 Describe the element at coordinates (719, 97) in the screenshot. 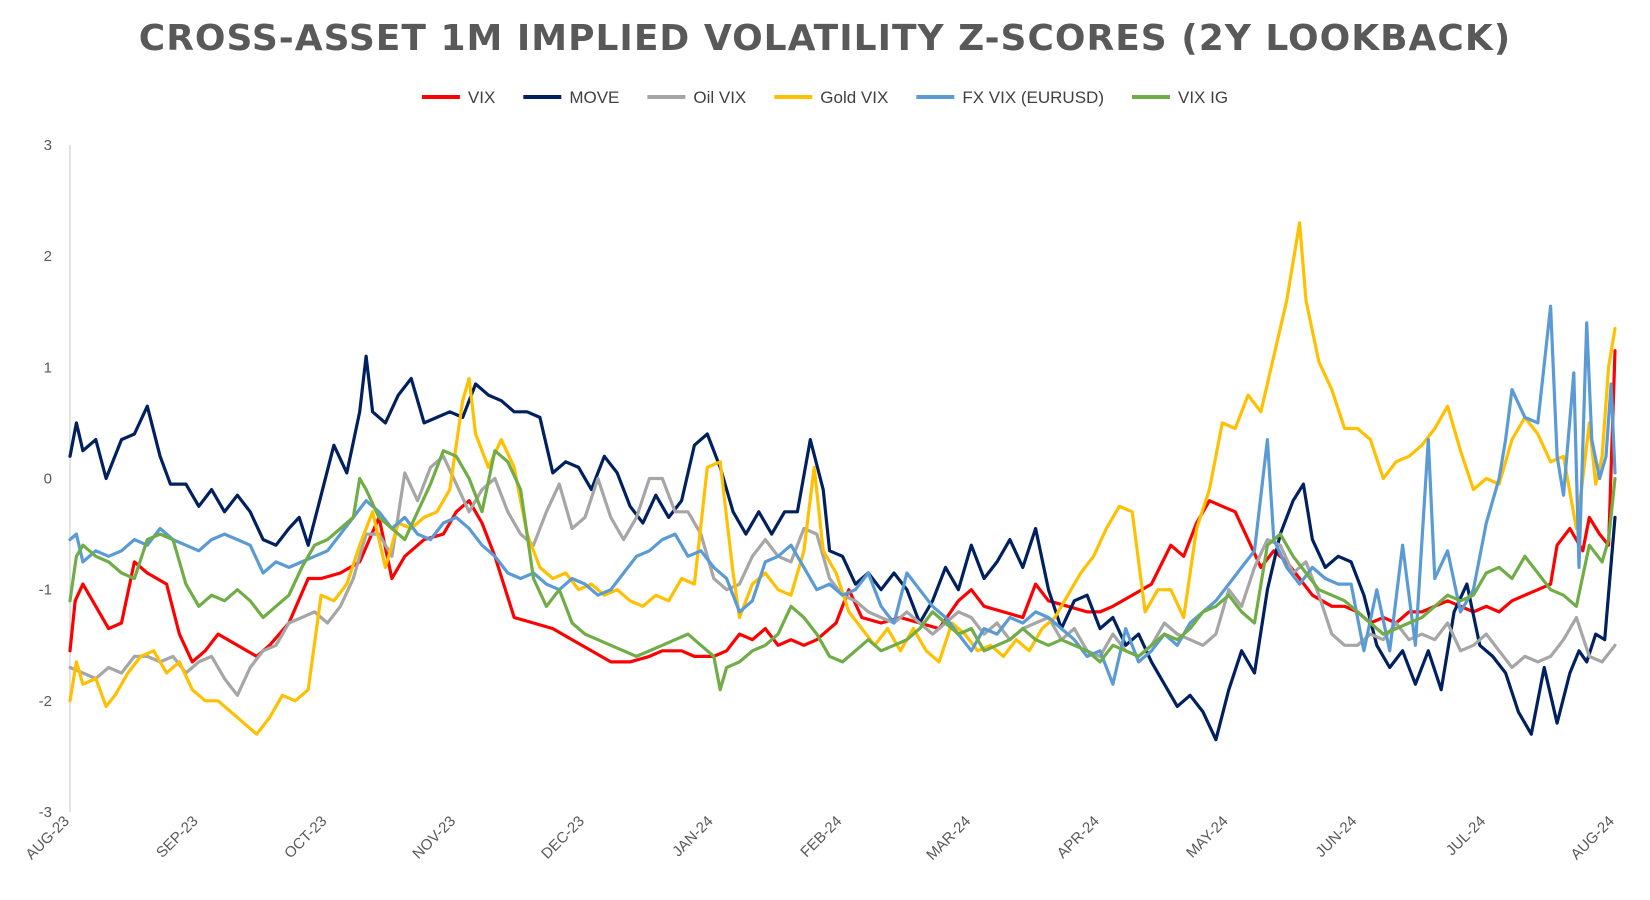

I see `legend-label: Oil VIX` at that location.